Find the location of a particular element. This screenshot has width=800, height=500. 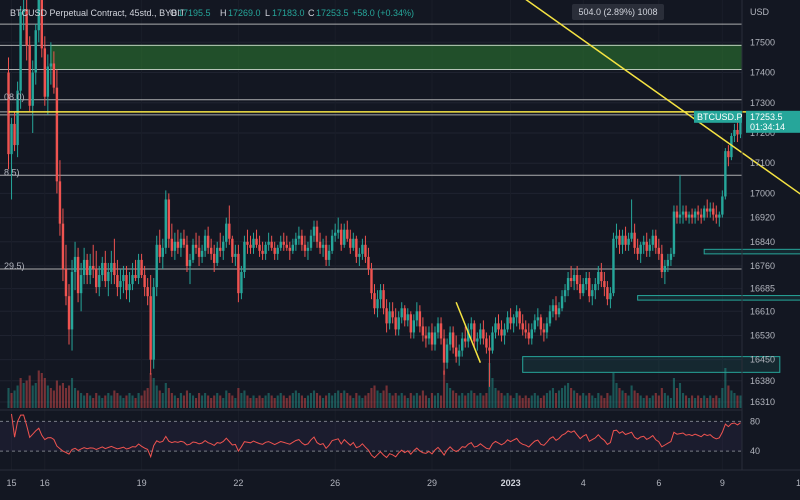

level-label: 08.0) is located at coordinates (14, 97).